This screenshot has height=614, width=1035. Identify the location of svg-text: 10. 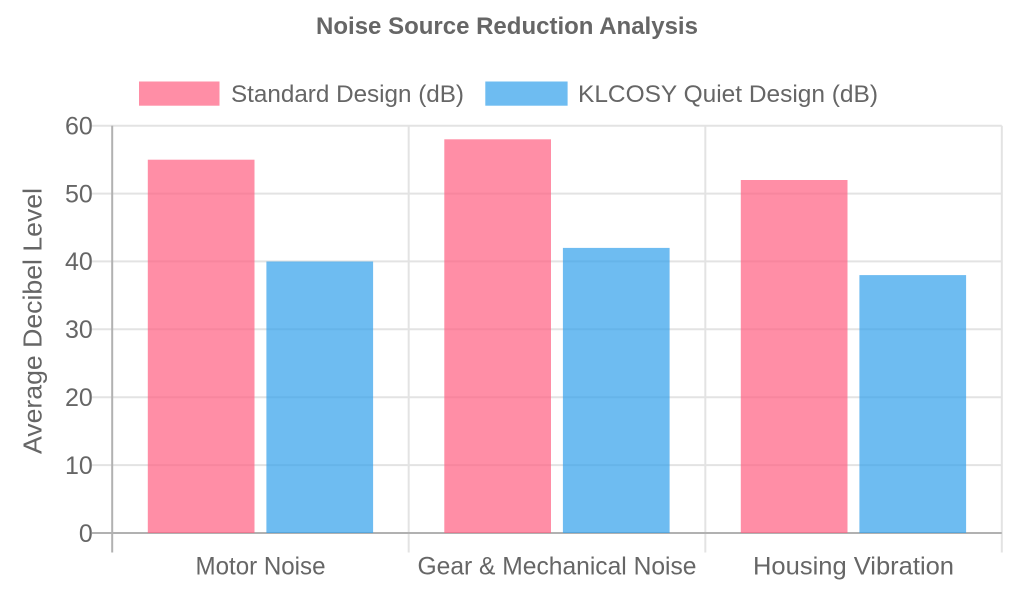
(79, 466).